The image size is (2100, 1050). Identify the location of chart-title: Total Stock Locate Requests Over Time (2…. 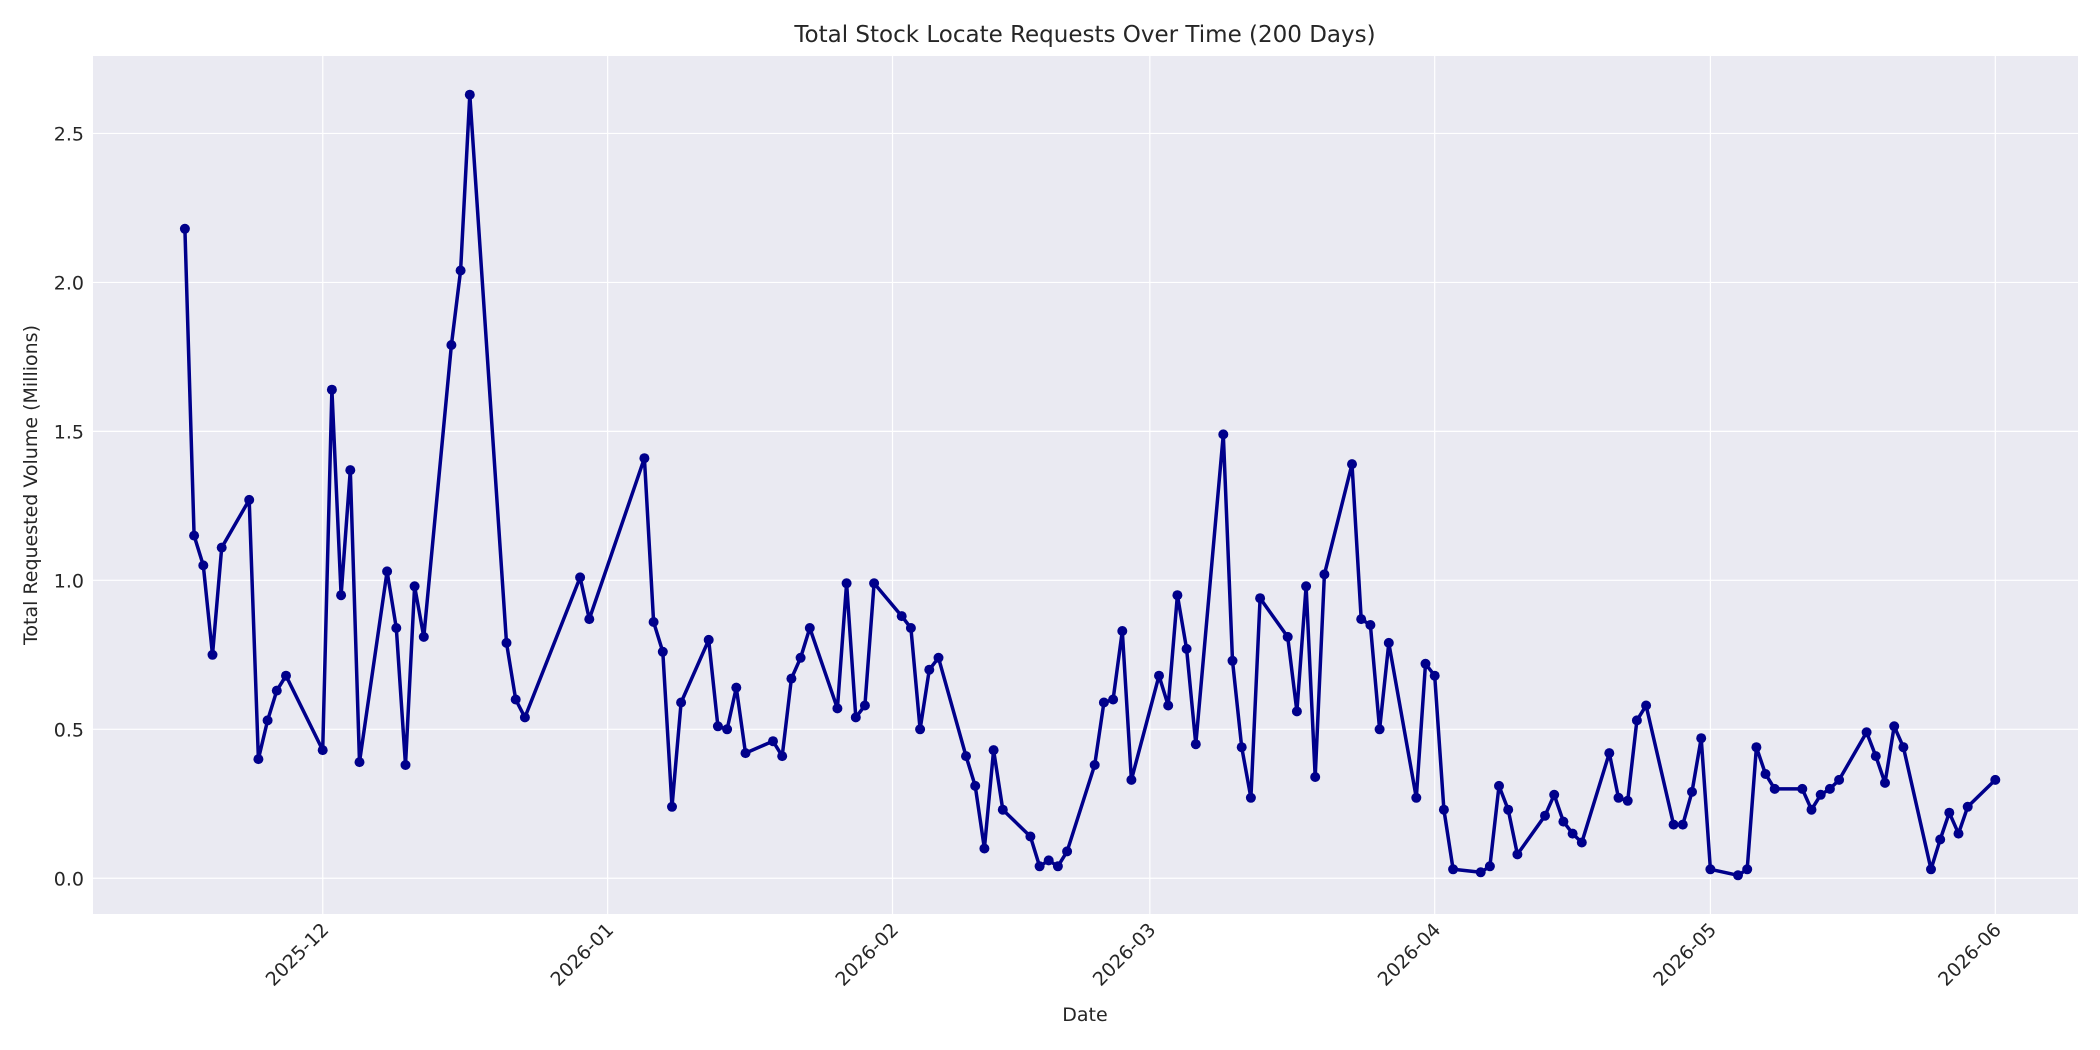
(1084, 35).